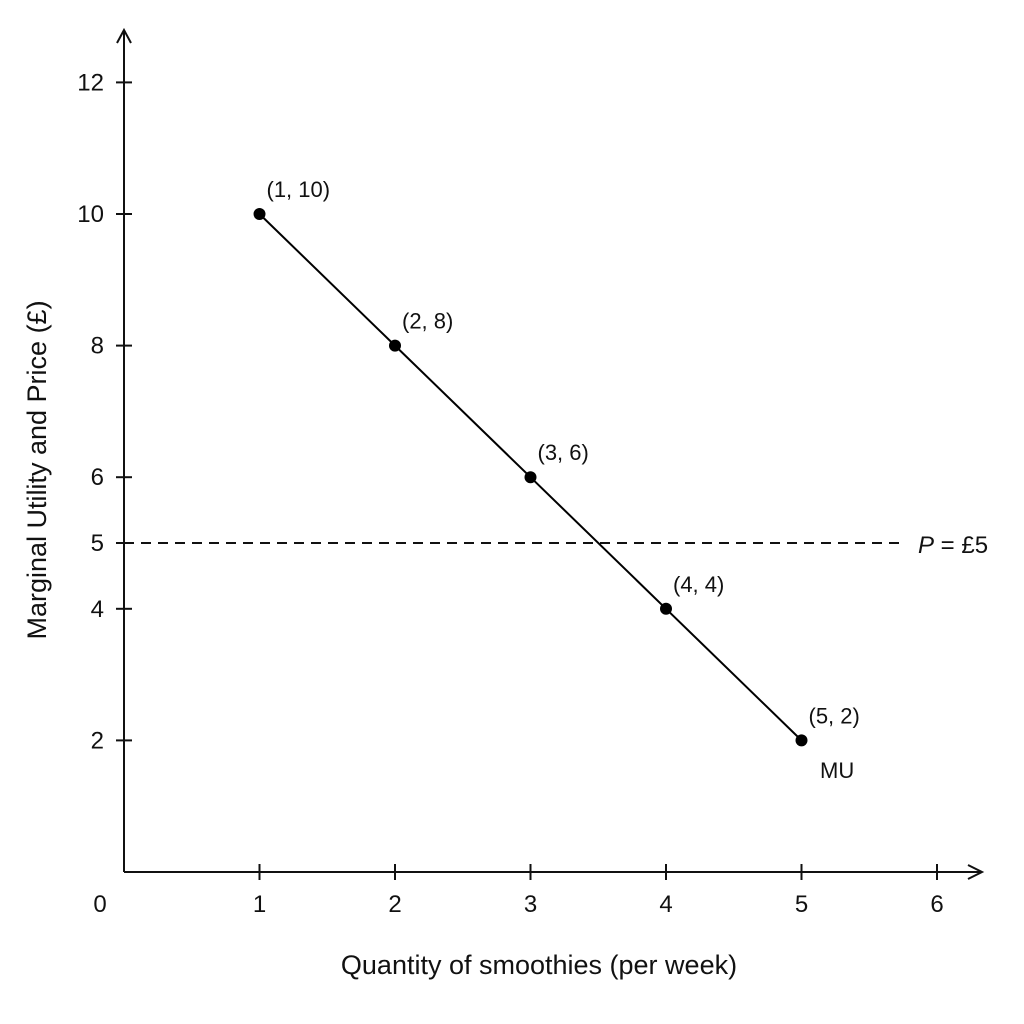 The image size is (1024, 1024). What do you see at coordinates (97, 543) in the screenshot?
I see `y-tick-label: 5` at bounding box center [97, 543].